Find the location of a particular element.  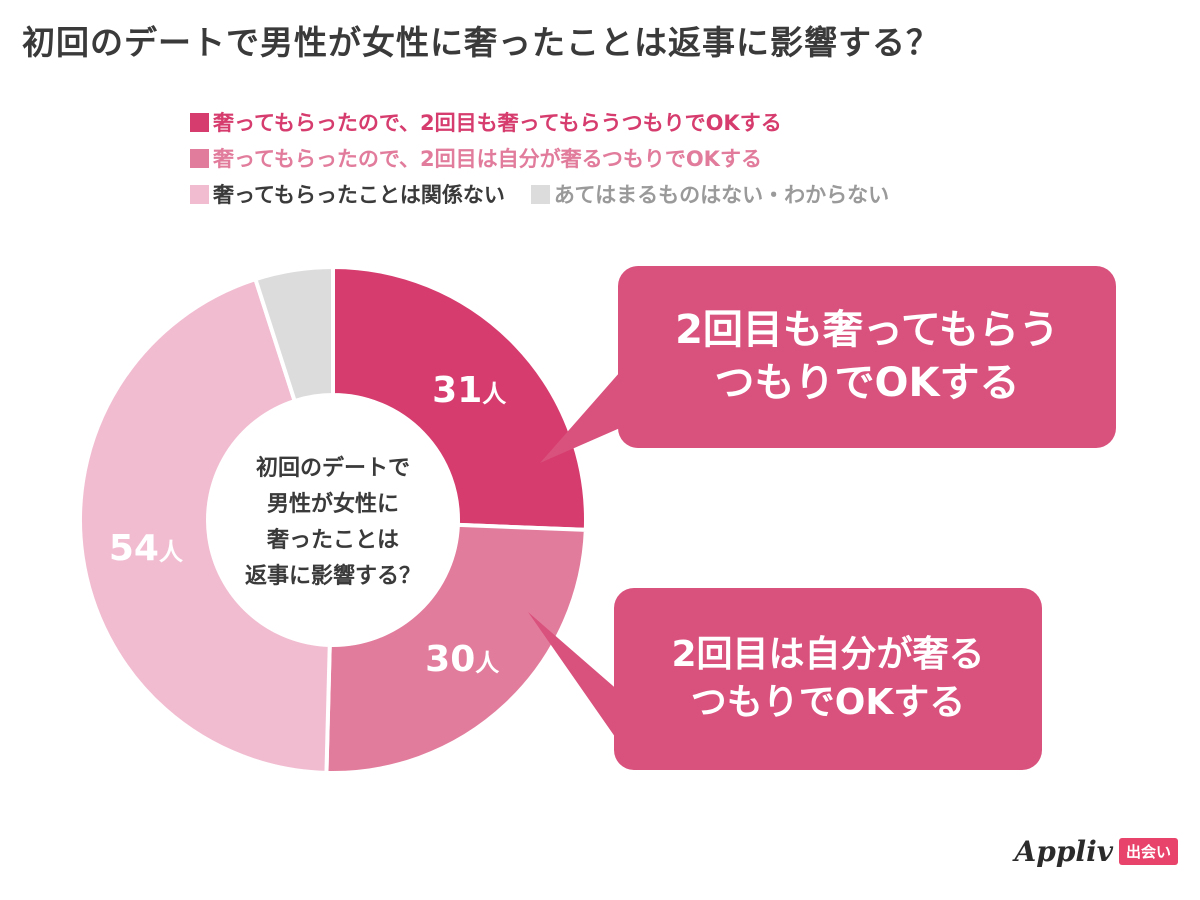

logo-tag: 出会い is located at coordinates (1148, 851).